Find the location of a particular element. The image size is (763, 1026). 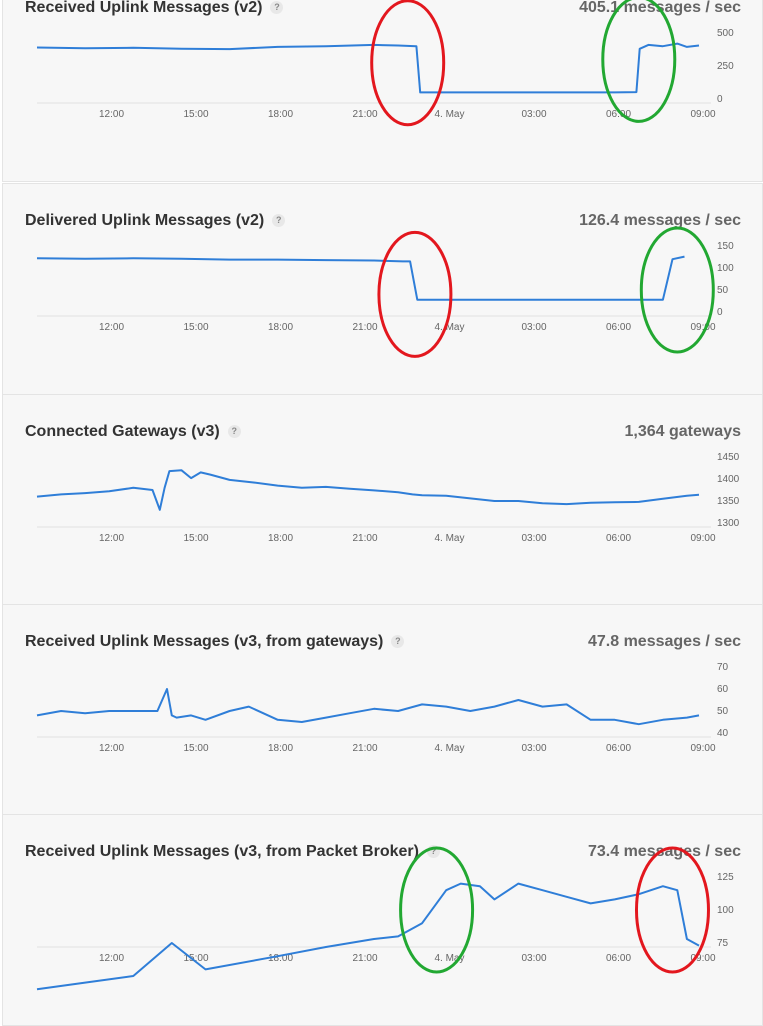

y-tick-label: 150 is located at coordinates (725, 246).